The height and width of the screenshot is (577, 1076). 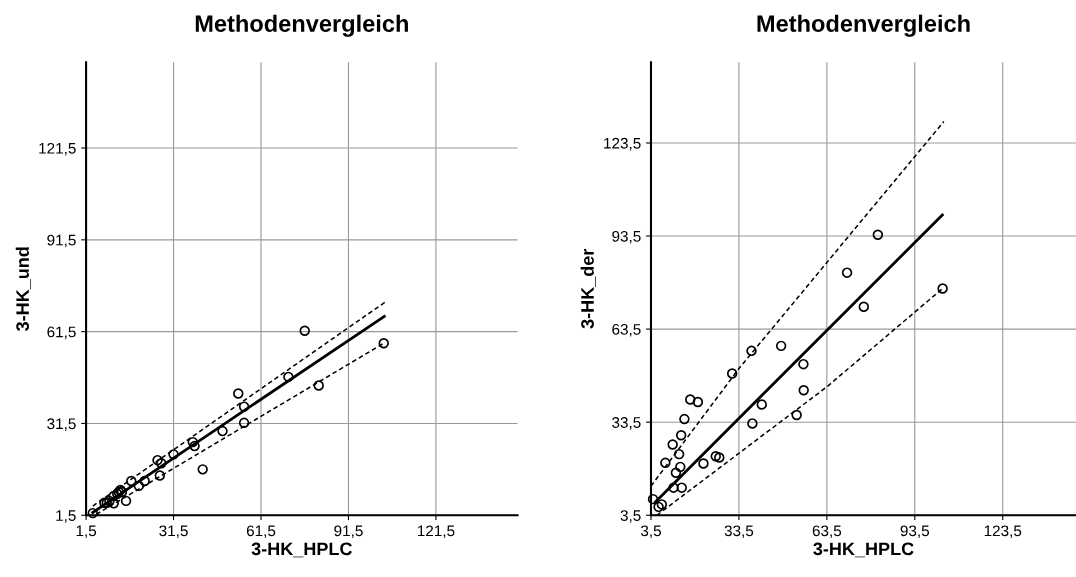 I want to click on x-tick-label: 3,5, so click(x=650, y=532).